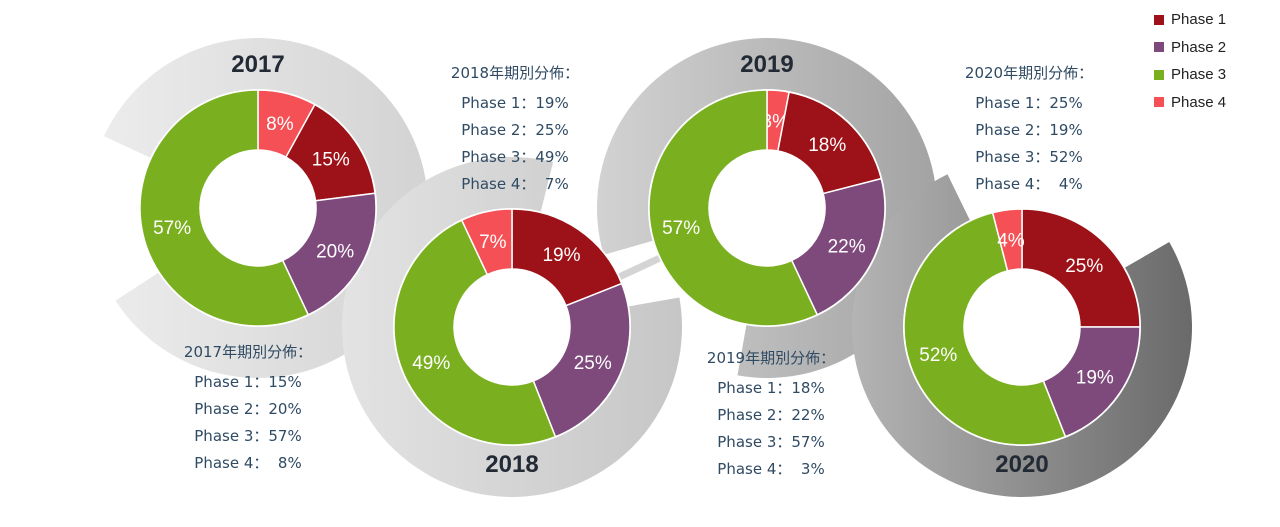  Describe the element at coordinates (331, 160) in the screenshot. I see `slice-label-phase-1: 15%` at that location.